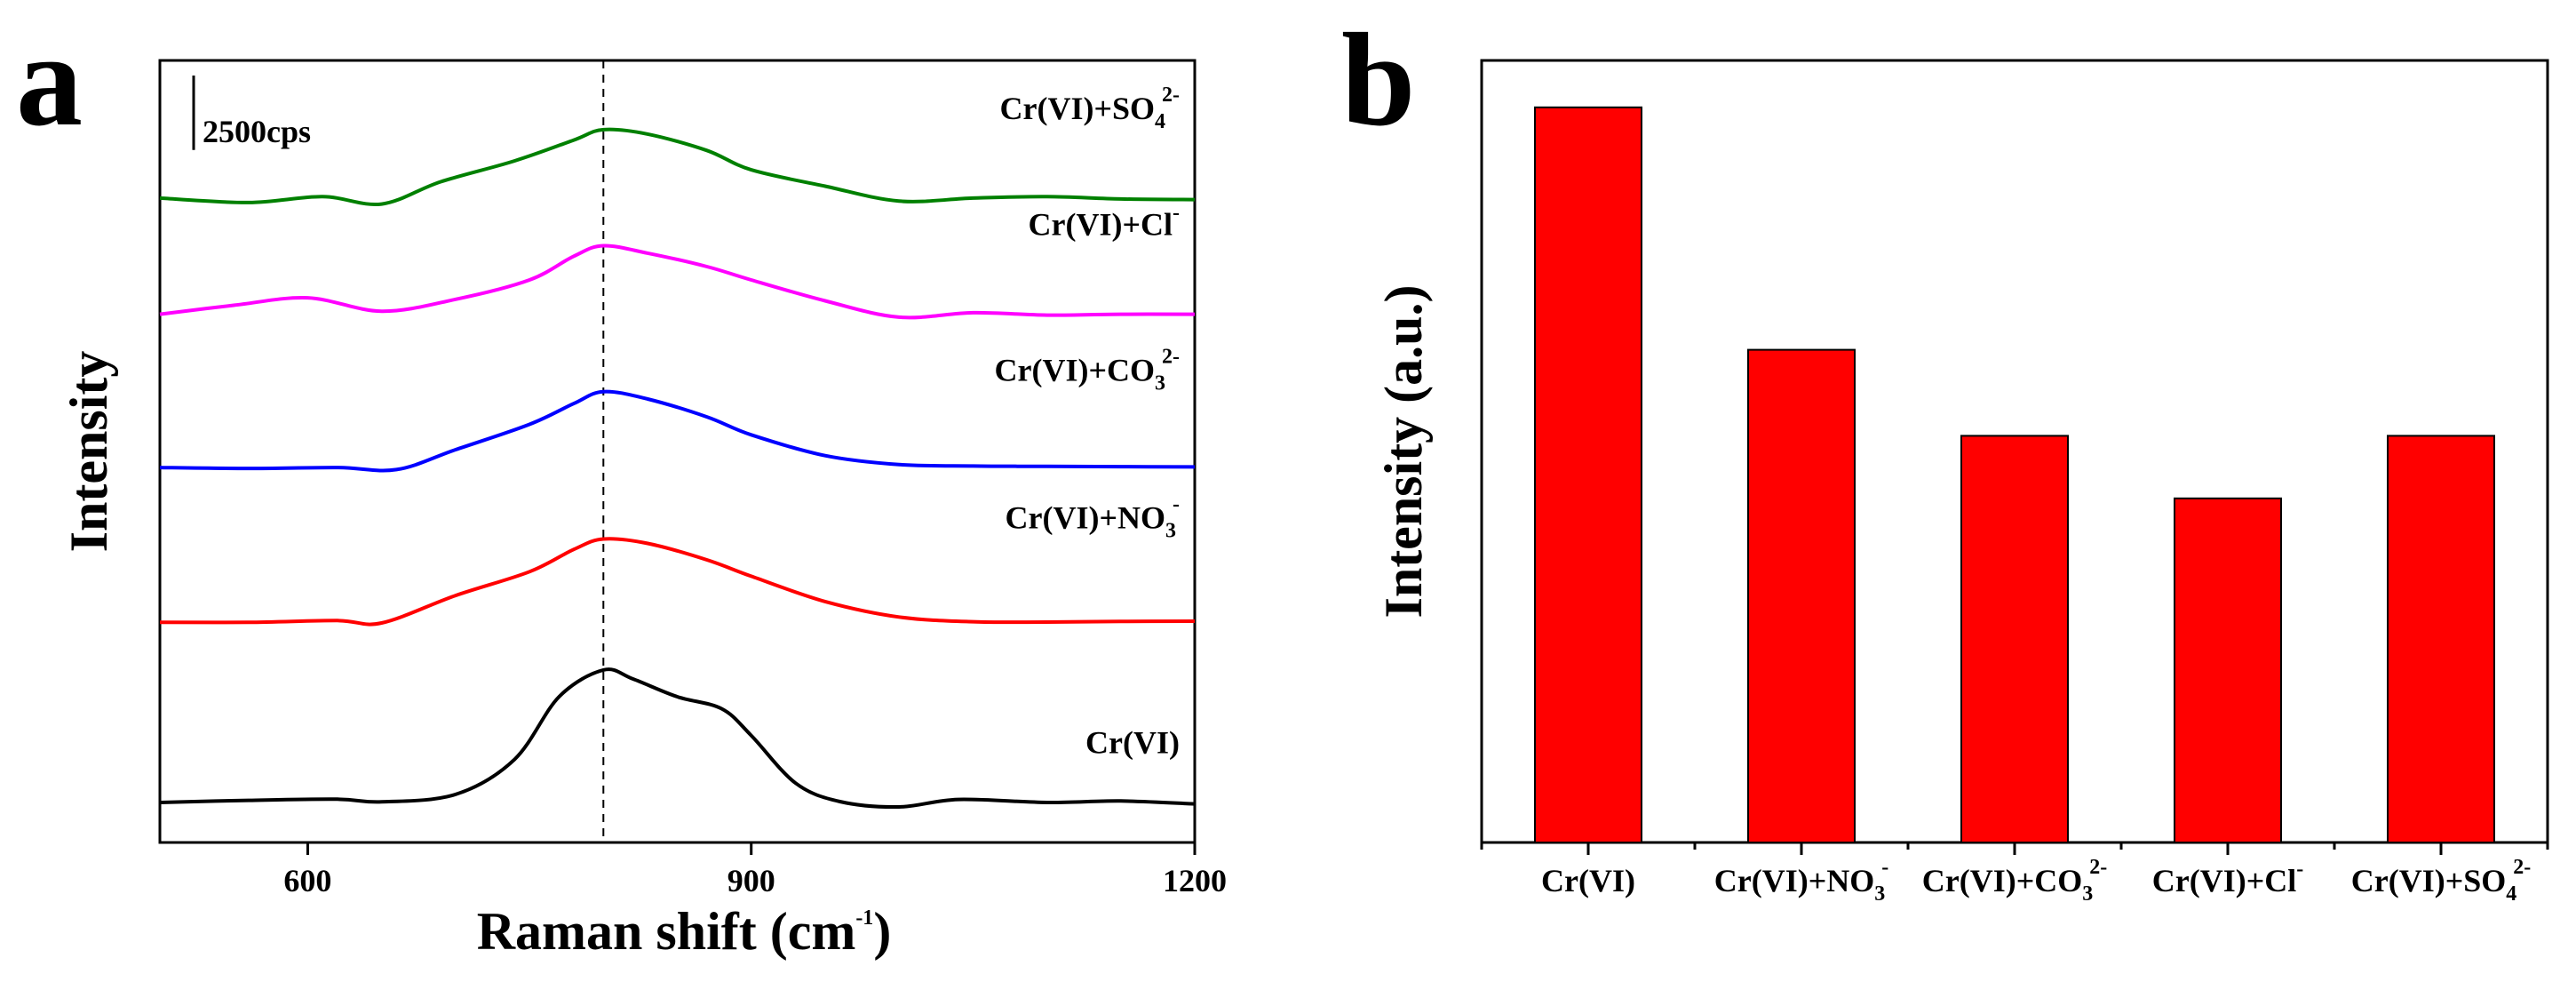 This screenshot has height=982, width=2576. I want to click on trace-label-0: Cr(VI), so click(1132, 743).